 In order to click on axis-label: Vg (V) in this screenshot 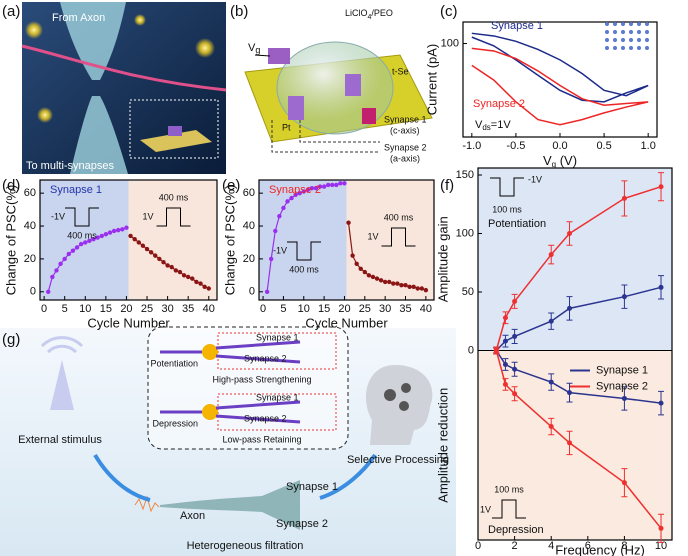, I will do `click(560, 161)`.